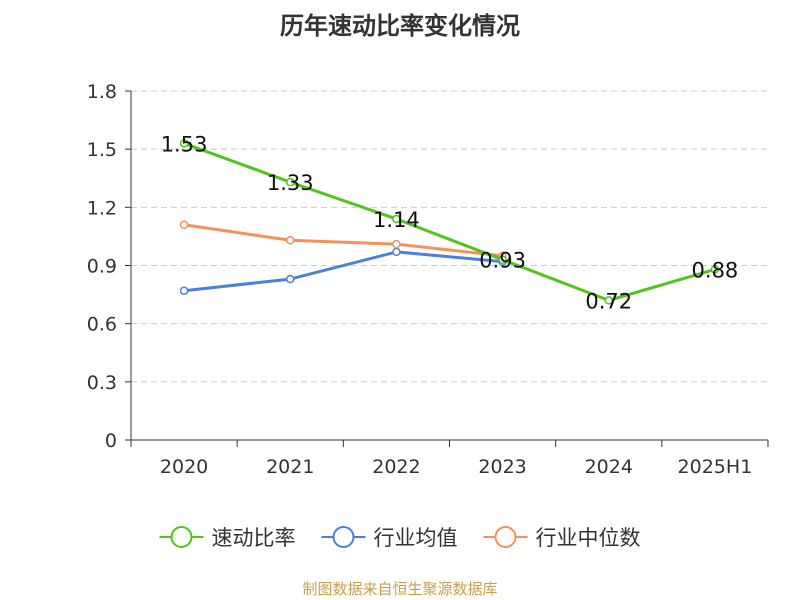  I want to click on y-tick-label: 0.3, so click(102, 383).